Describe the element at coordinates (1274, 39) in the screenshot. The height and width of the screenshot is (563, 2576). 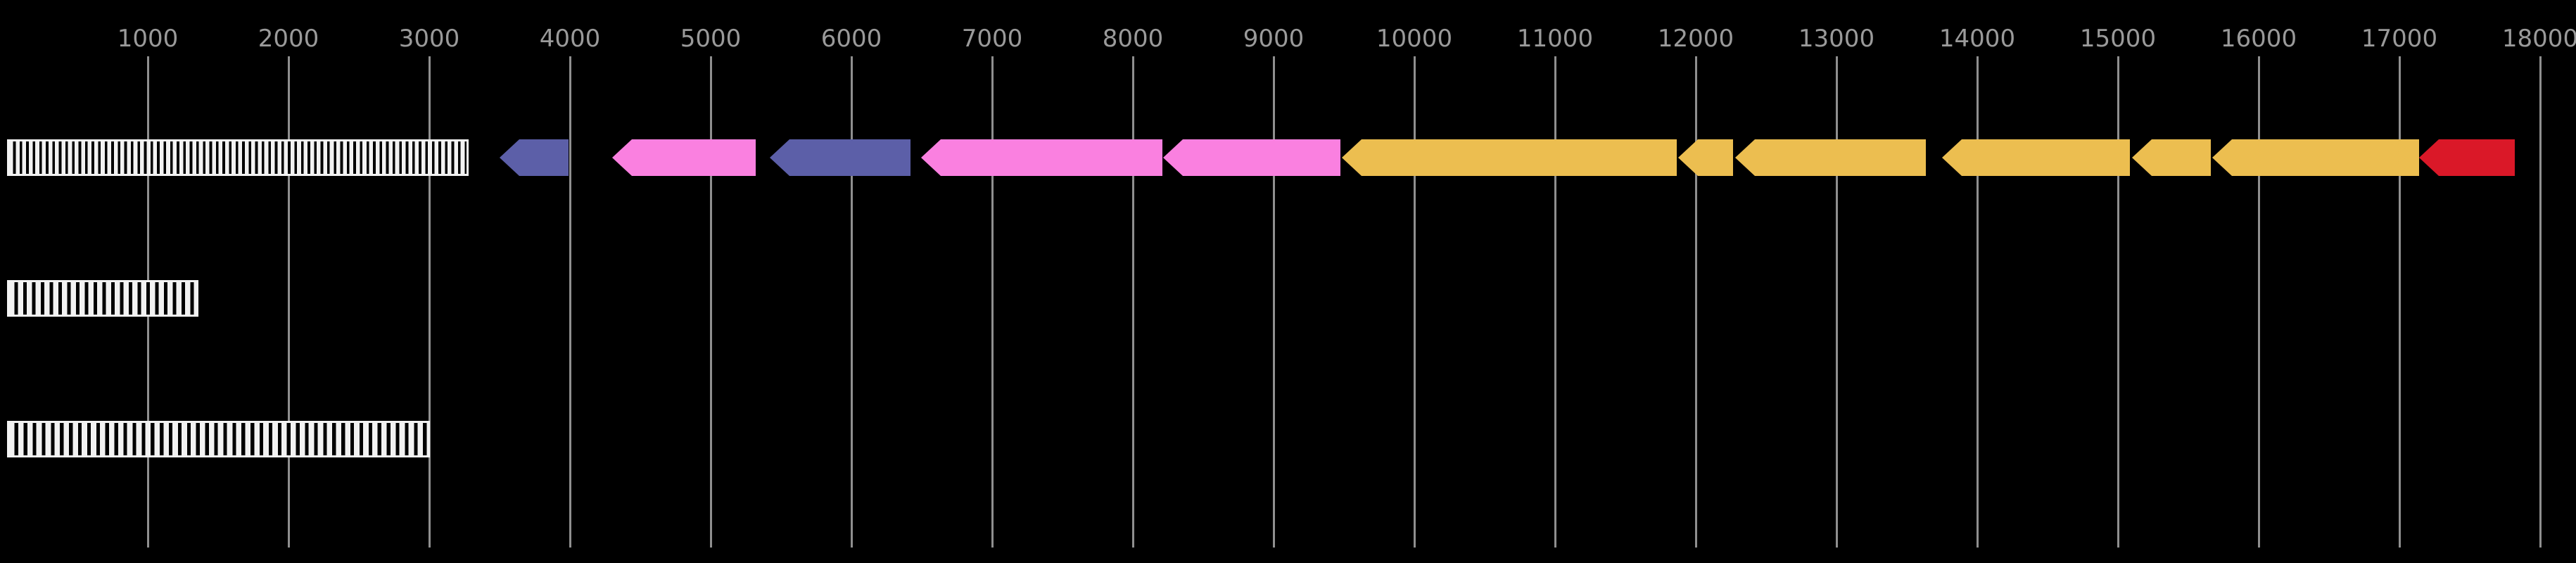
I see `tick-label-9000: 9000` at that location.